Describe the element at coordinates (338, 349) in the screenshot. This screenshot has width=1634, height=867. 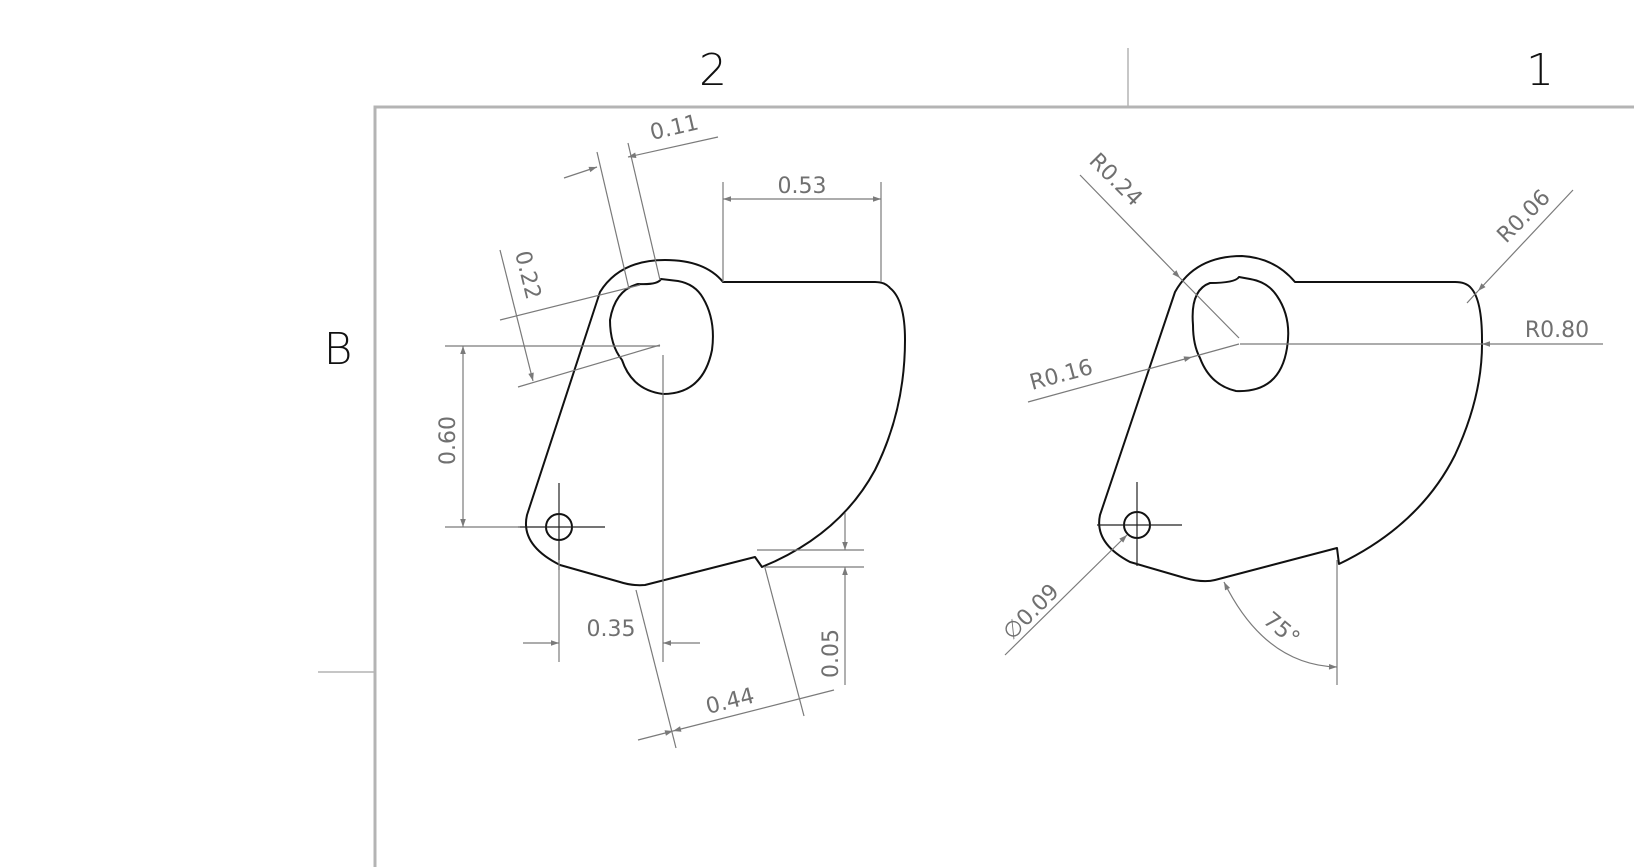
I see `zone-label-row-b: B` at that location.